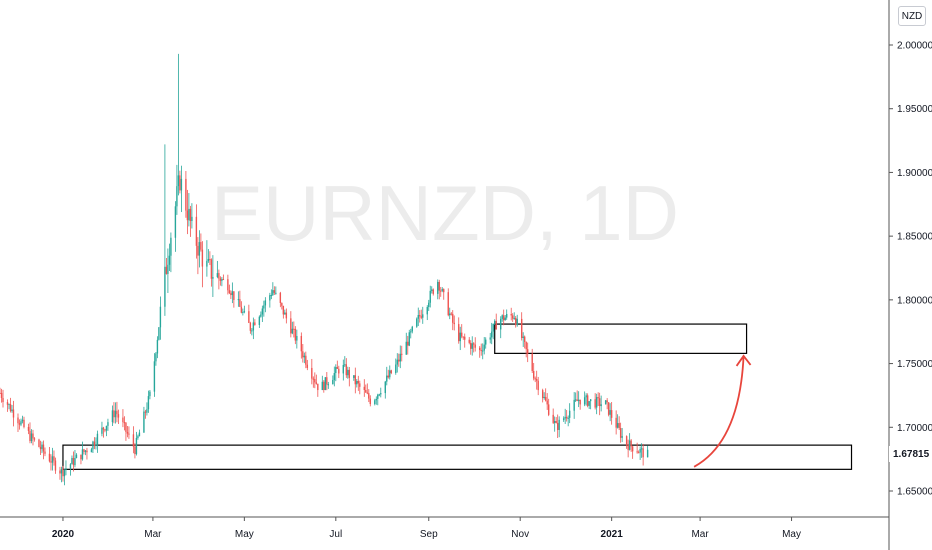 The width and height of the screenshot is (932, 550). What do you see at coordinates (612, 534) in the screenshot?
I see `time-tick-label: 2021` at bounding box center [612, 534].